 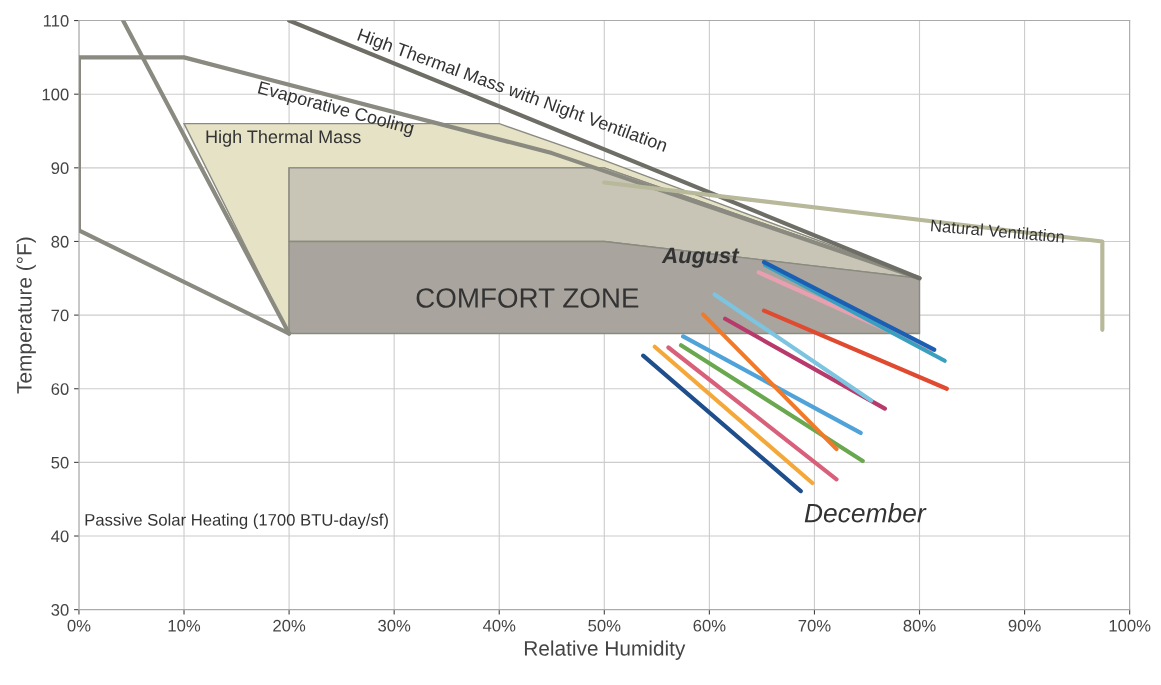 I want to click on y-axis-title: Temperature (°F), so click(x=26, y=315).